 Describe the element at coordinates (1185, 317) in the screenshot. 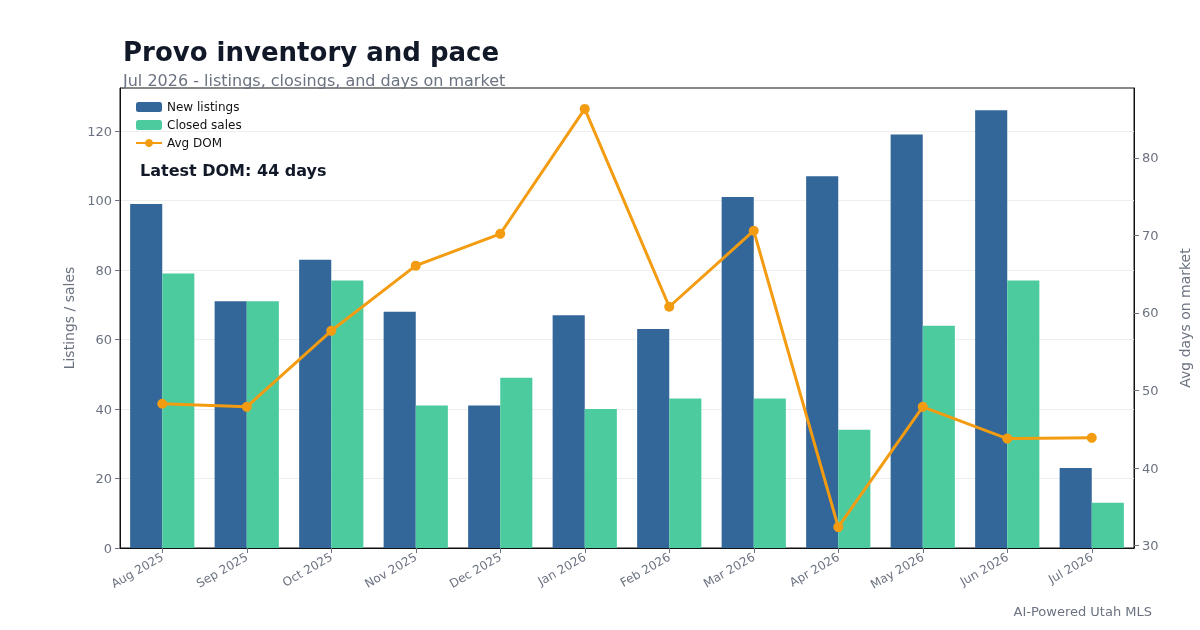

I see `y2-axis-title: Avg days on market` at that location.